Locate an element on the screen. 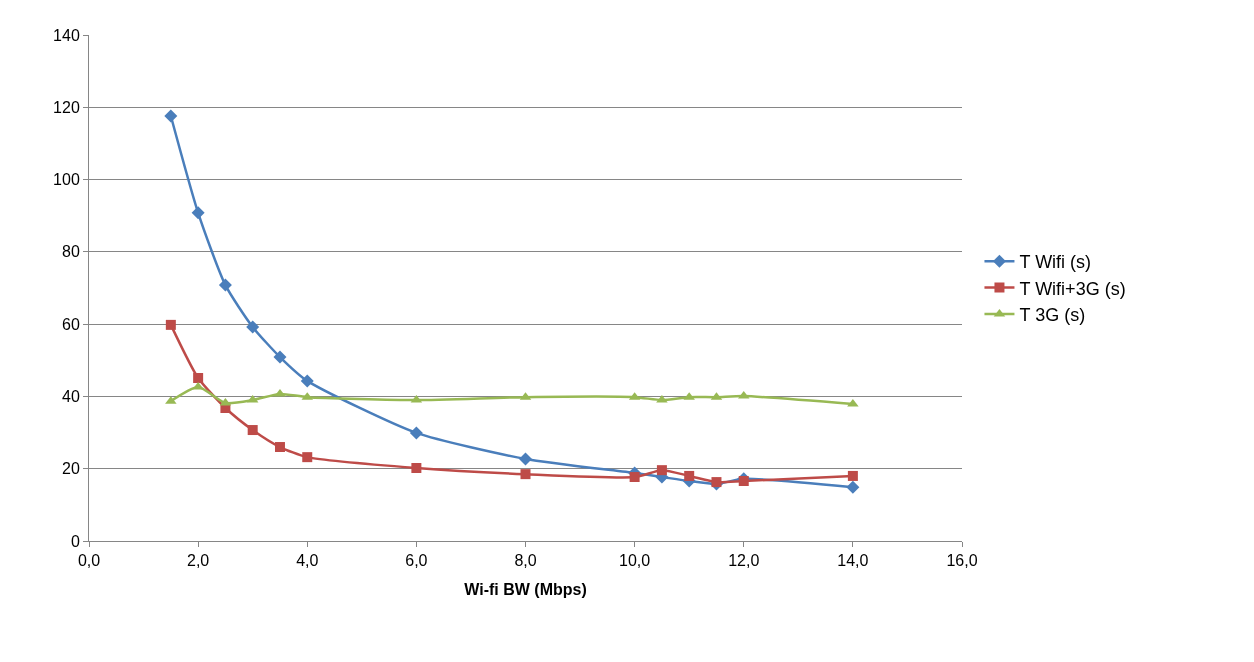  x-tick-label: 2,0 is located at coordinates (198, 561).